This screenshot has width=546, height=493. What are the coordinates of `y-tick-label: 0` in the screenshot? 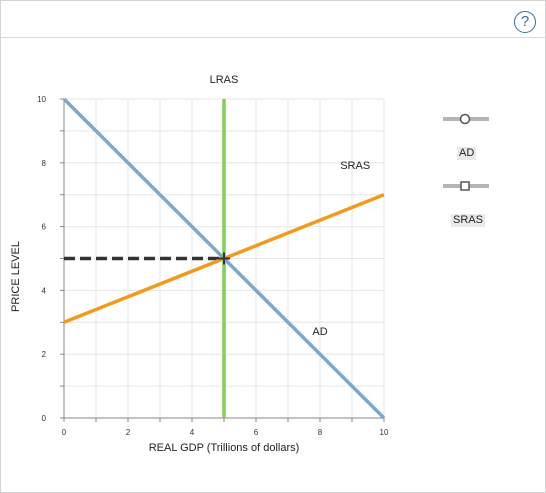 It's located at (44, 418).